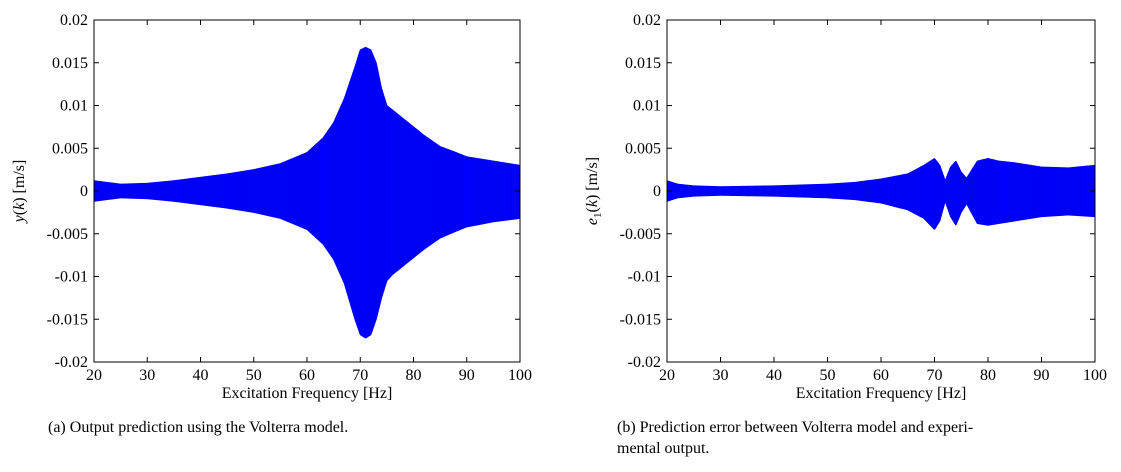 This screenshot has width=1121, height=472. I want to click on y-axis-title: e1(k) [m/s], so click(594, 191).